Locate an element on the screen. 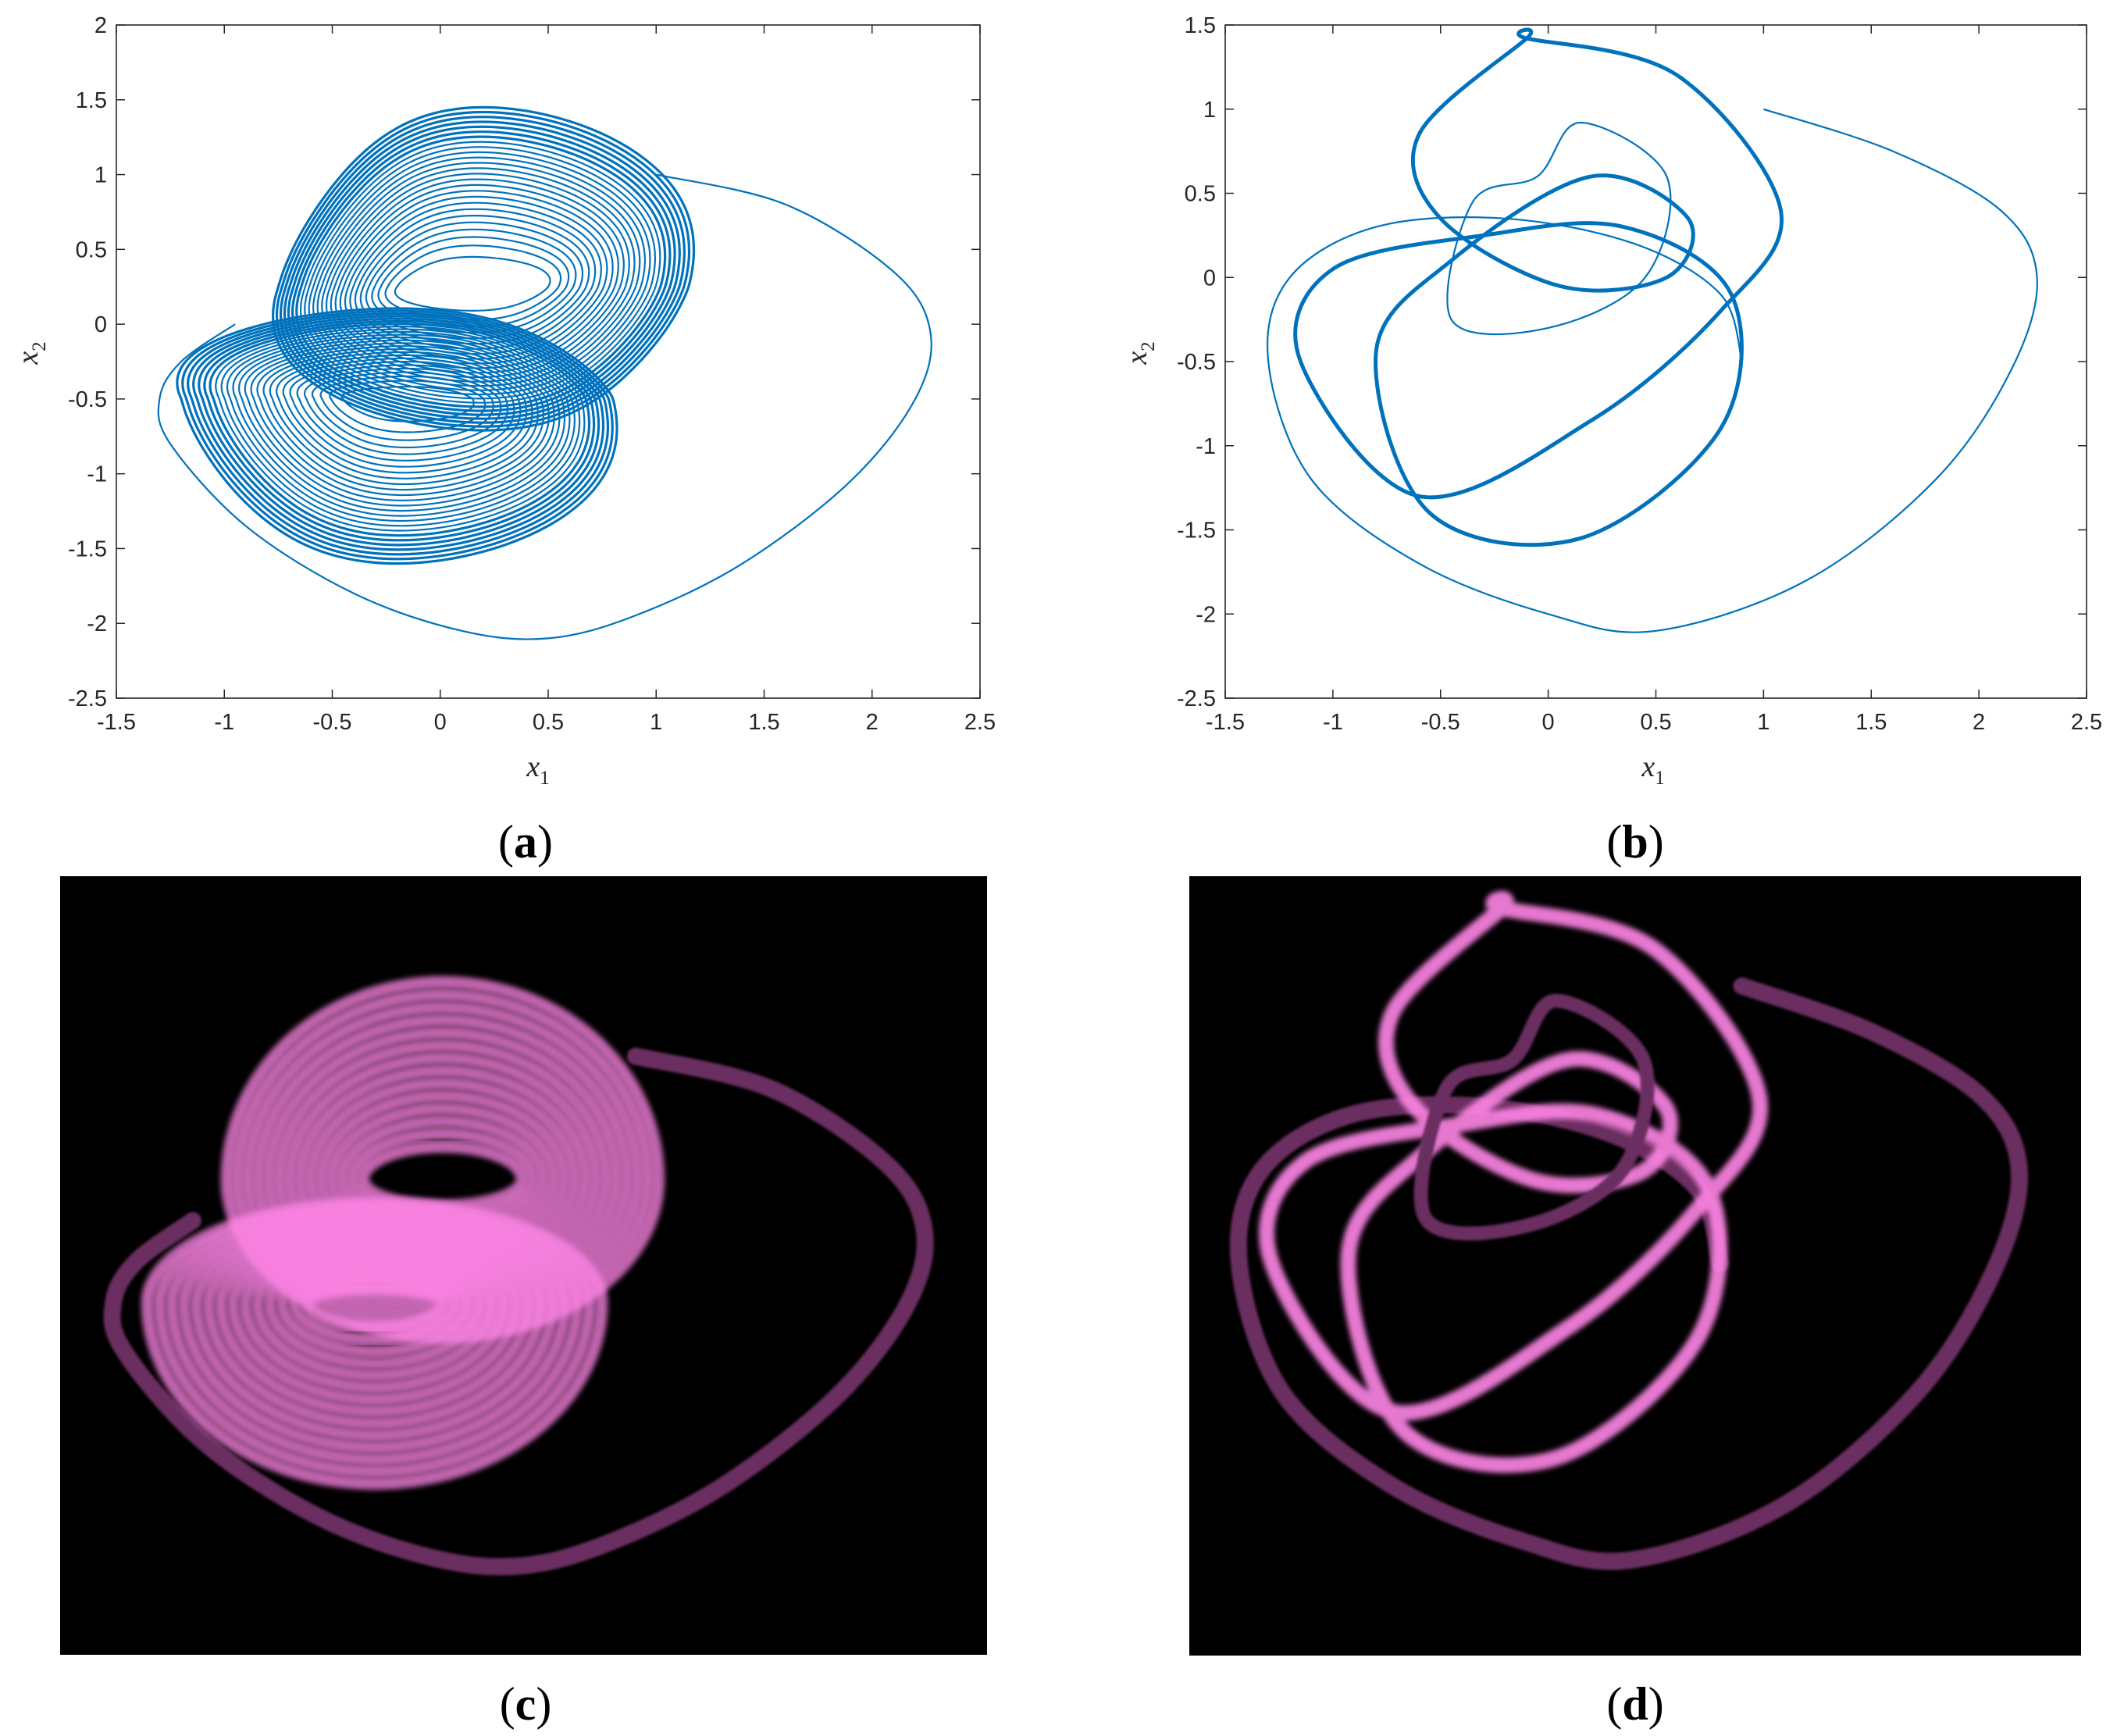 This screenshot has height=1736, width=2117. panel-a-trajectory is located at coordinates (545, 373).